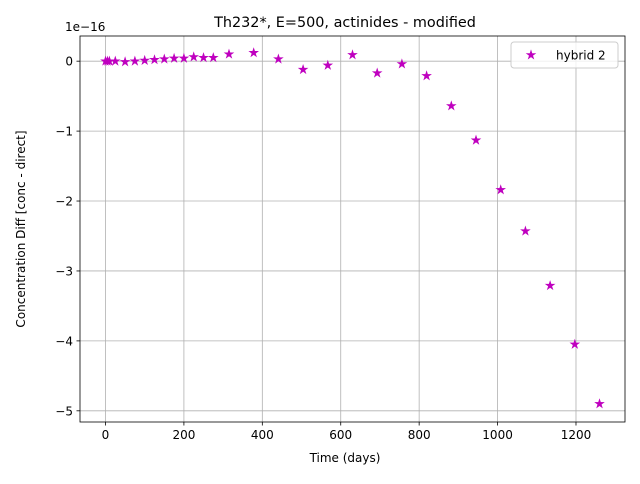 The image size is (640, 484). Describe the element at coordinates (183, 435) in the screenshot. I see `x-tick-label: 200` at that location.